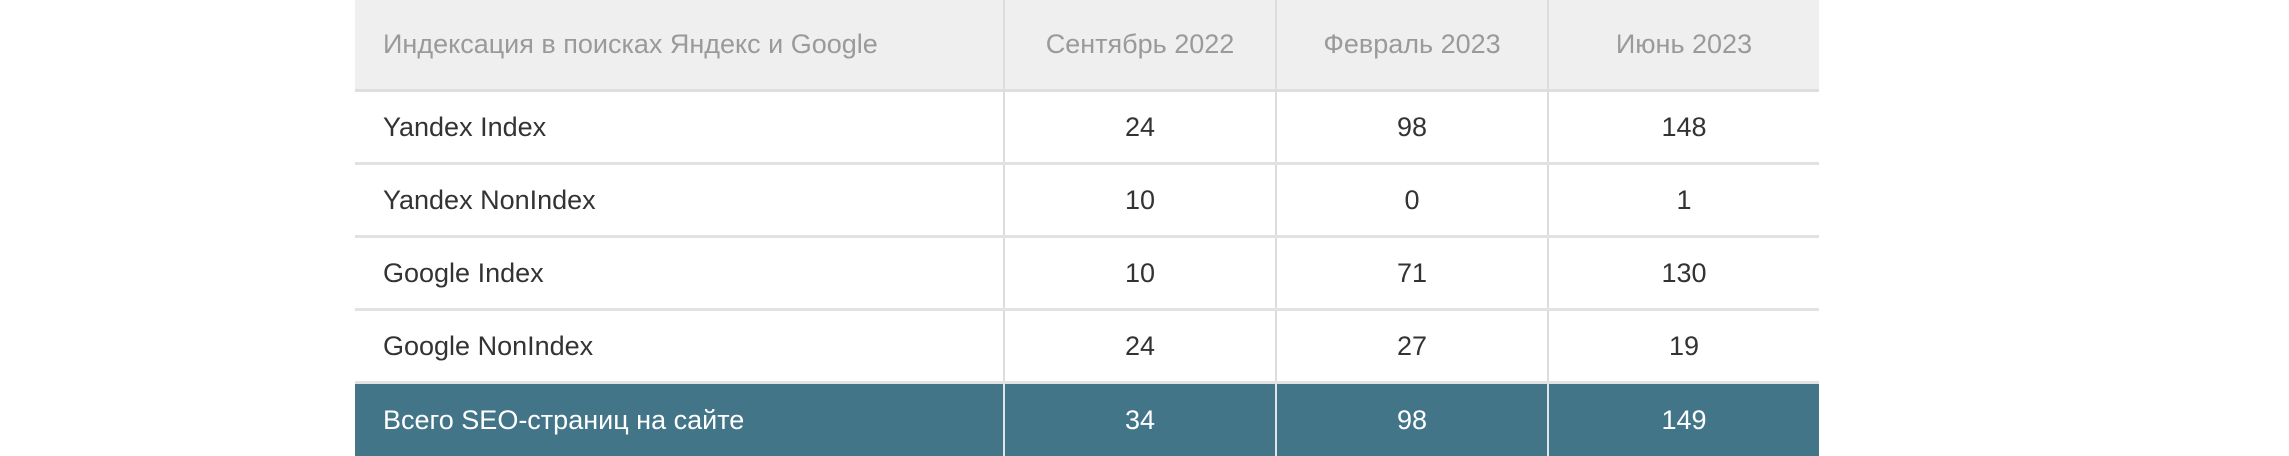 The height and width of the screenshot is (456, 2289). I want to click on header-sep-2022: Сентябрь 2022, so click(1140, 45).